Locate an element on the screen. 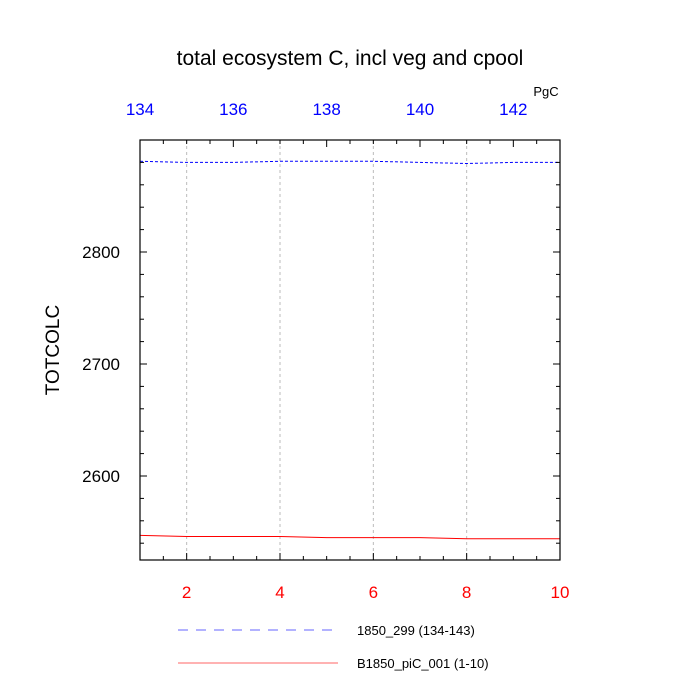  top-axis-tick-label: 136 is located at coordinates (233, 109).